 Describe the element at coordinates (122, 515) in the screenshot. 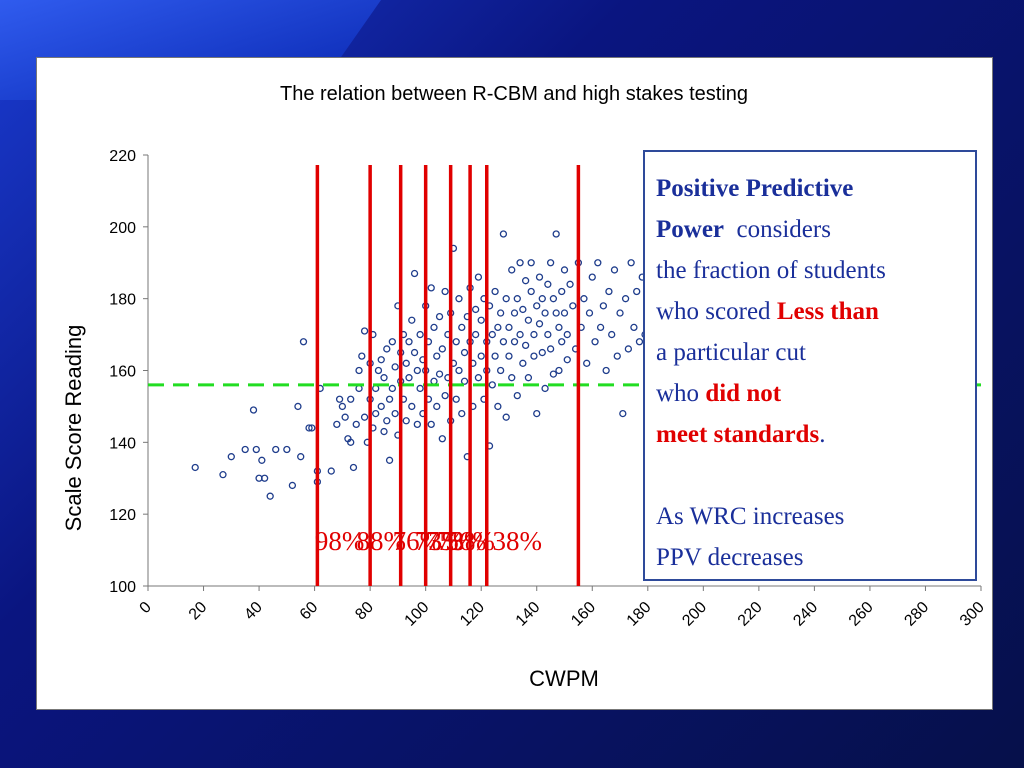

I see `y-tick-label: 120` at that location.